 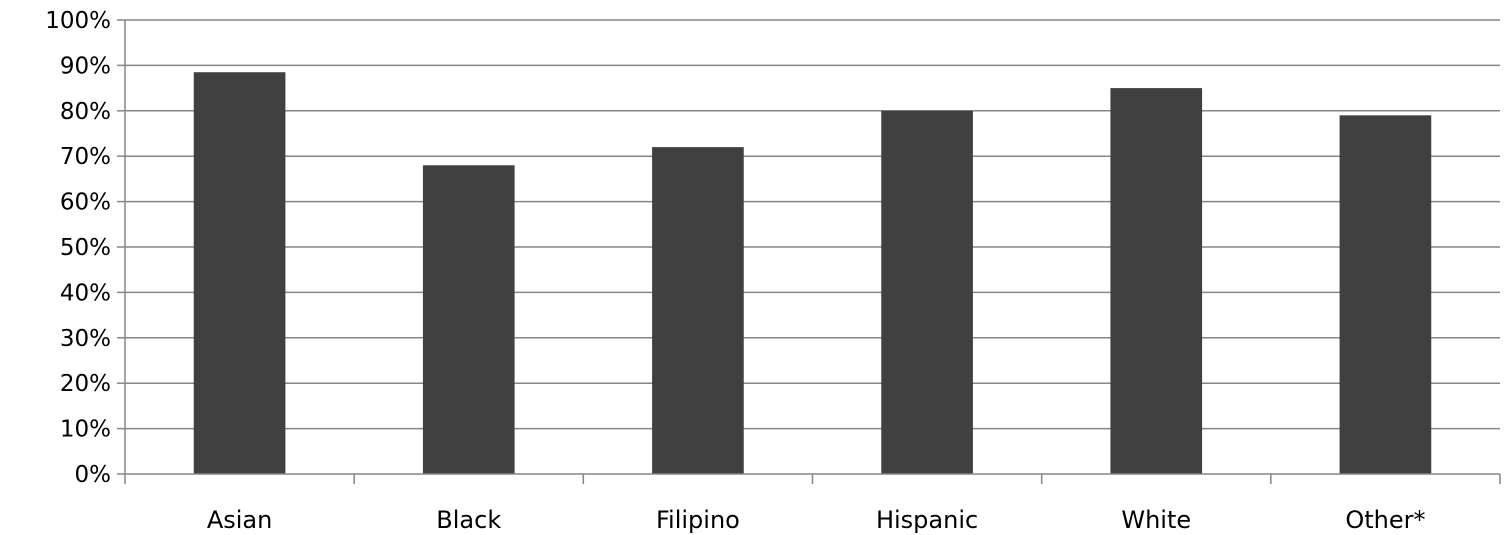 I want to click on y-tick-label: 90%, so click(x=85, y=66).